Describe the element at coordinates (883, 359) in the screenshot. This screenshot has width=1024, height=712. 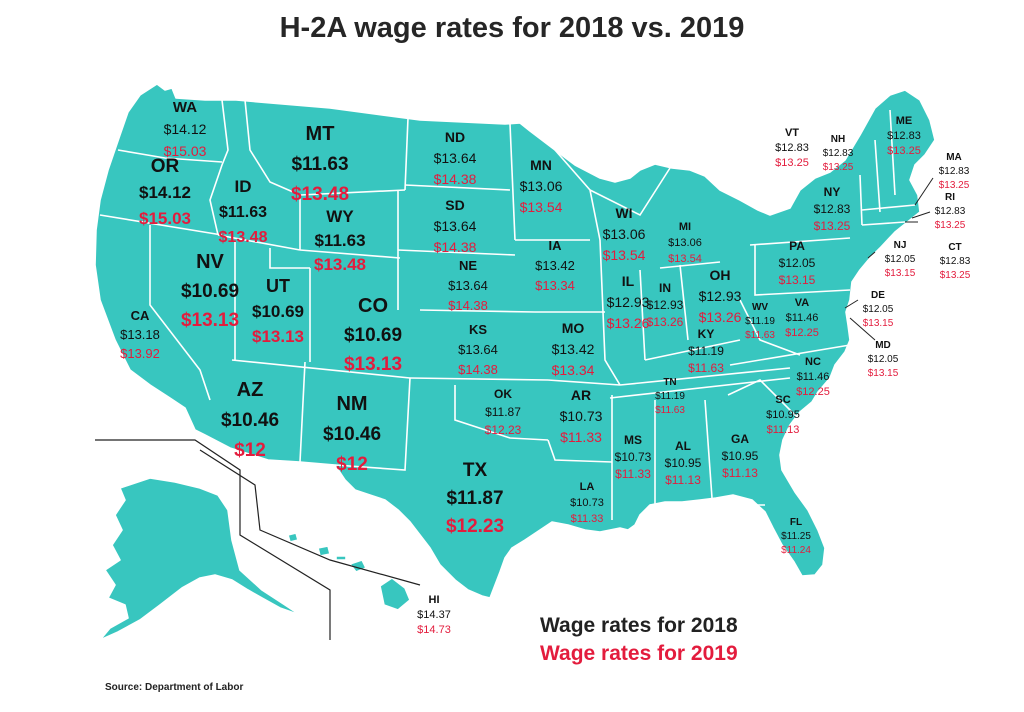
I see `wage-2018: $12.05` at that location.